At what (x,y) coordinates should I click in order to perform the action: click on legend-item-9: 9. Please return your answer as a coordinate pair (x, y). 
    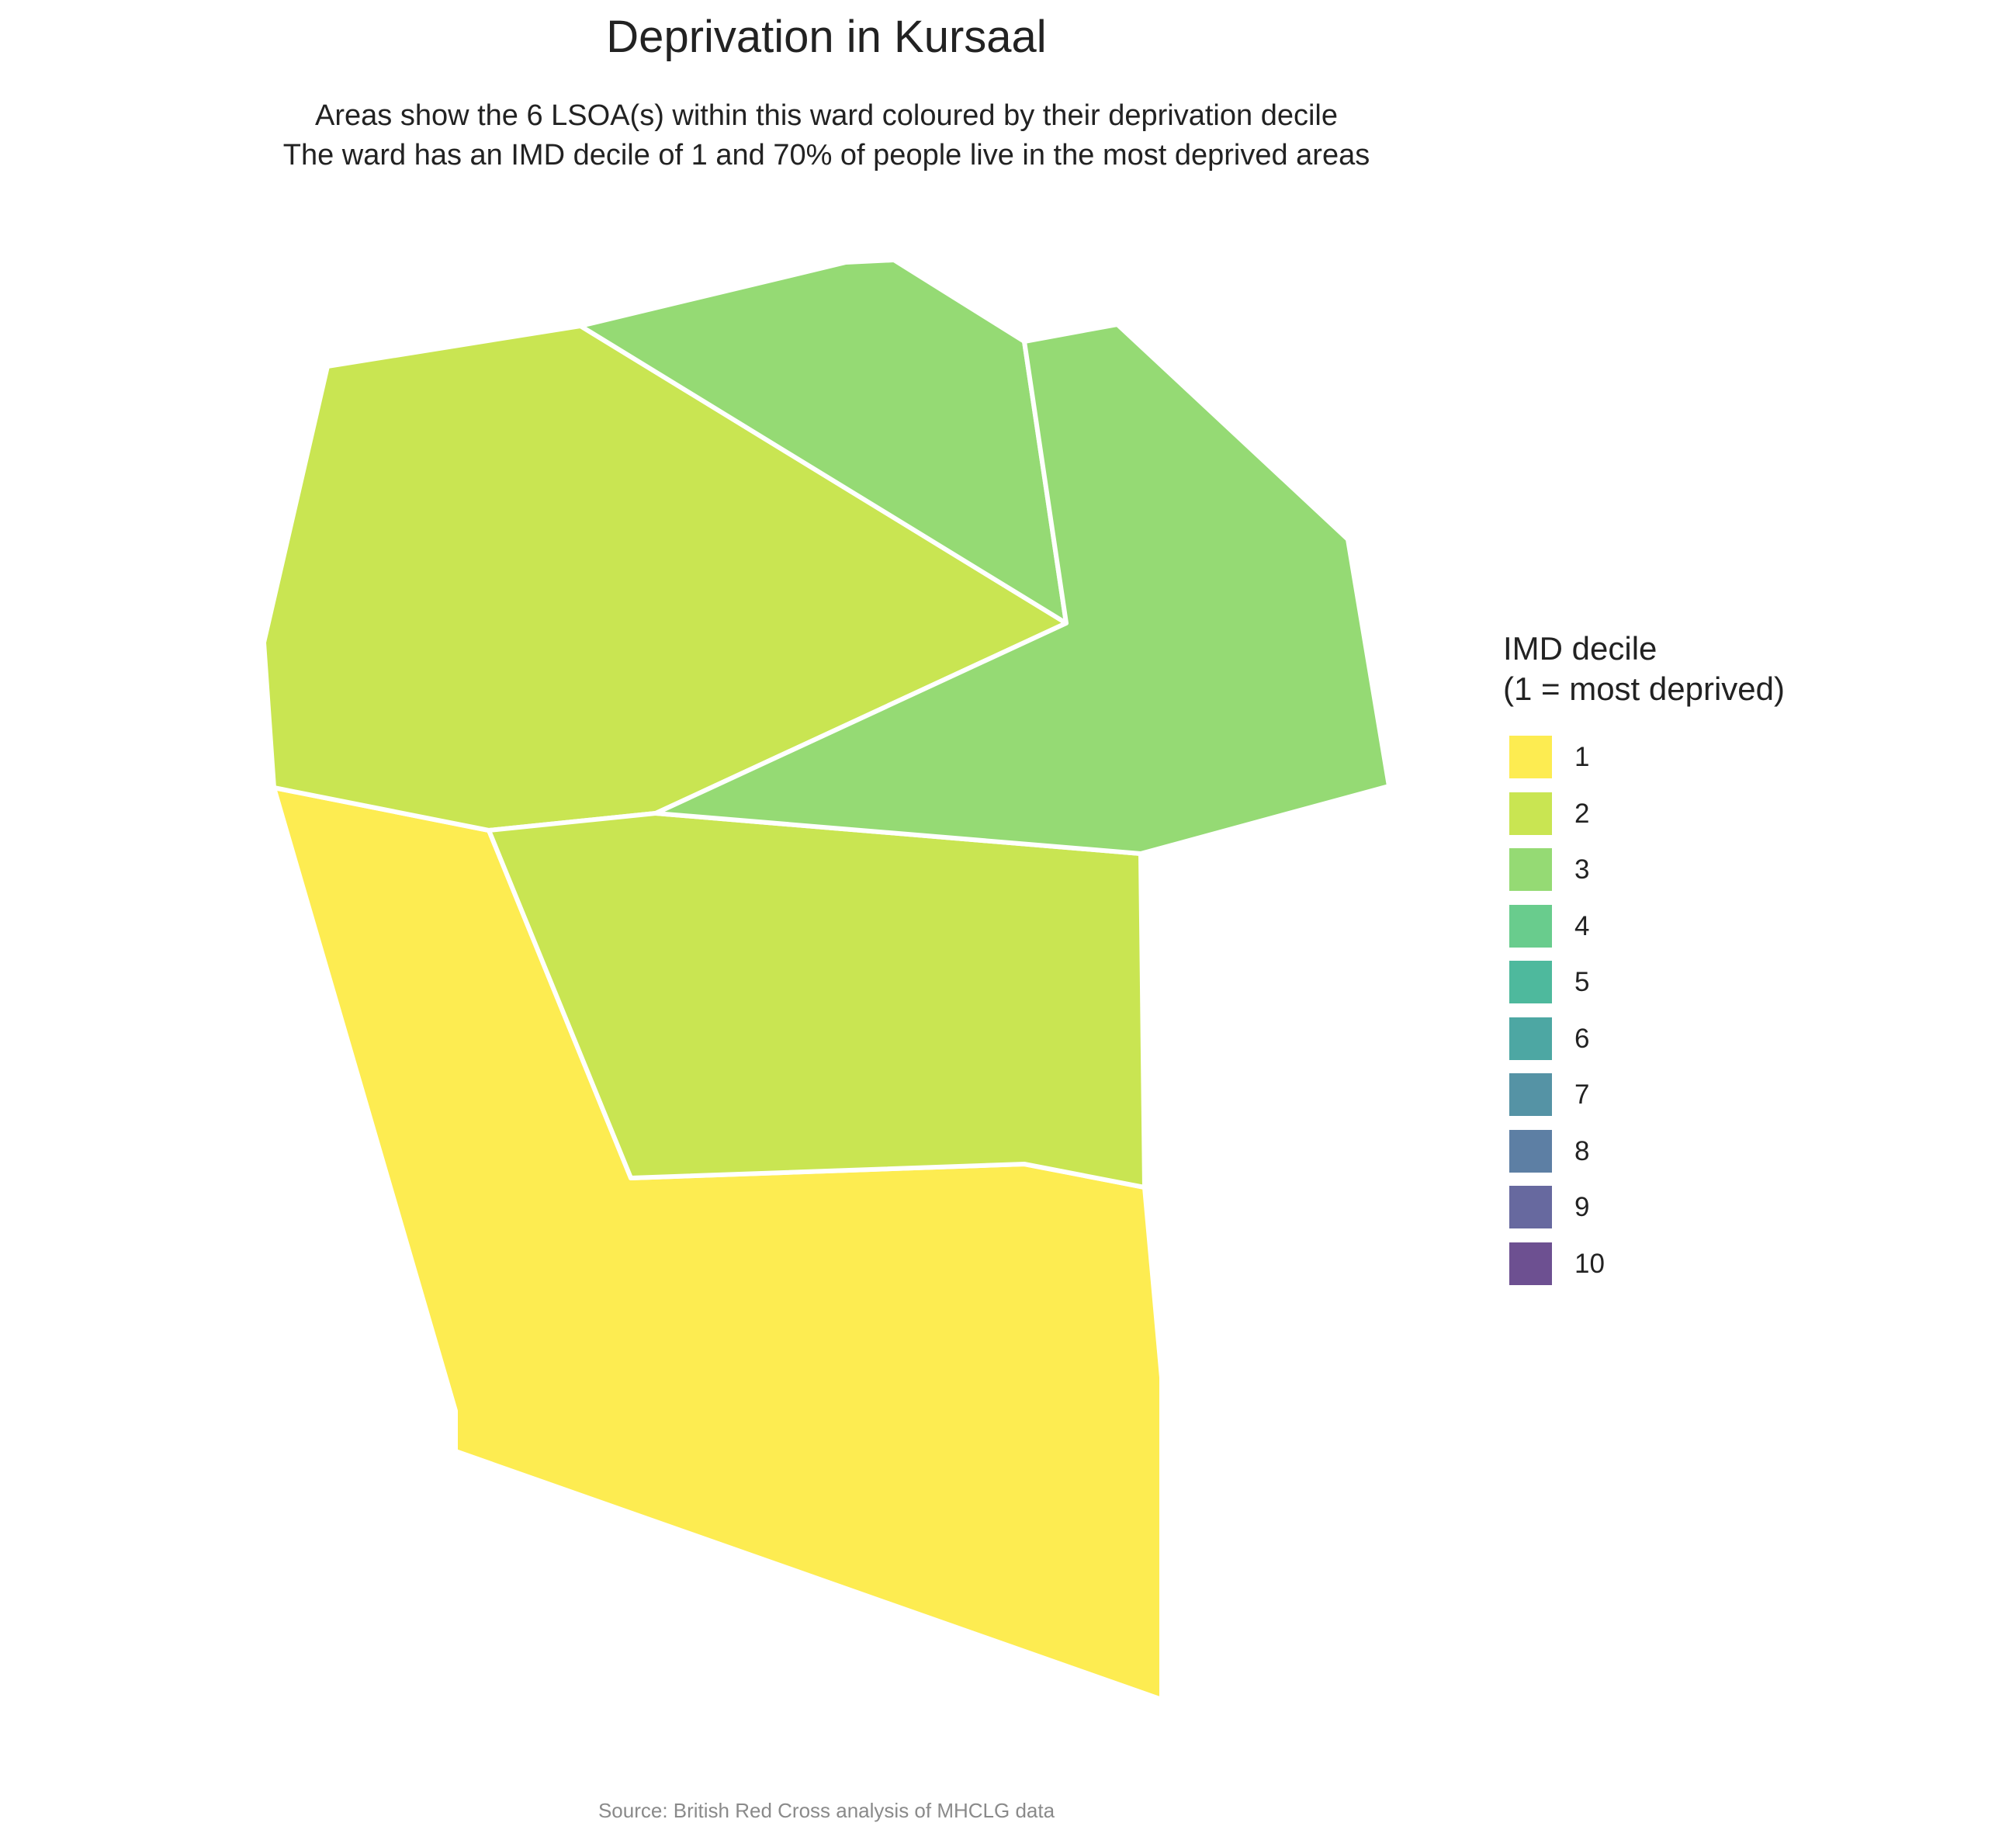
    Looking at the image, I should click on (1720, 1214).